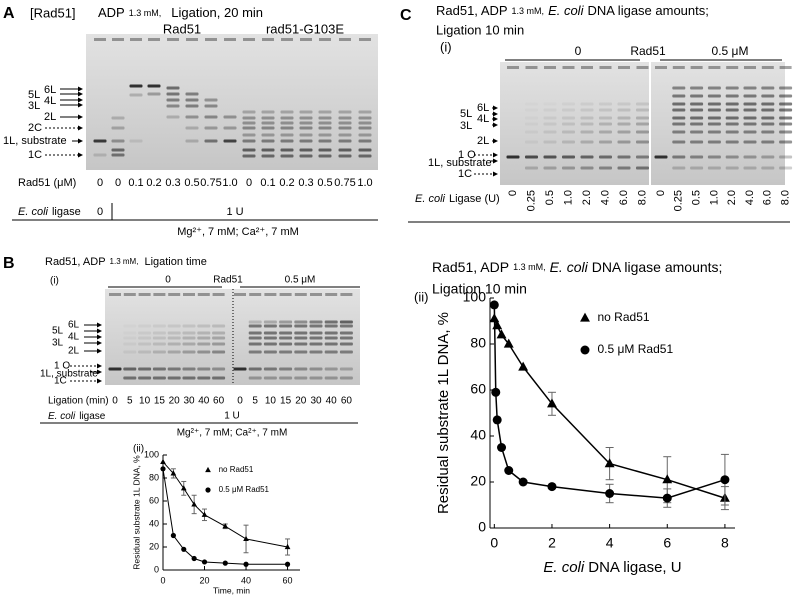 The image size is (796, 605). Describe the element at coordinates (768, 197) in the screenshot. I see `lane-label: 6.0` at that location.